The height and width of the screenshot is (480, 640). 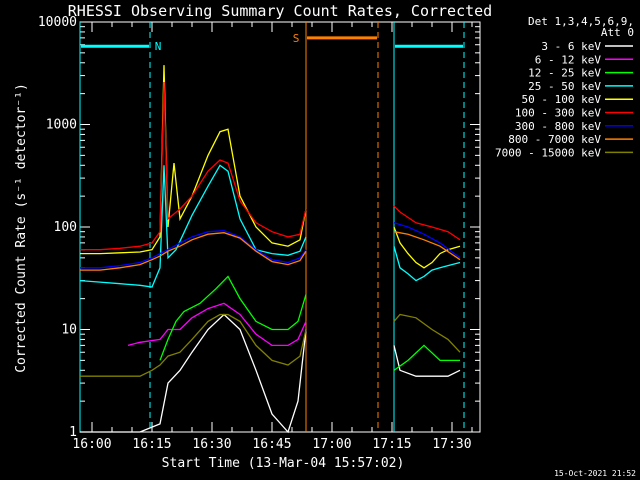 What do you see at coordinates (151, 444) in the screenshot?
I see `x-tick-label: 16:15` at bounding box center [151, 444].